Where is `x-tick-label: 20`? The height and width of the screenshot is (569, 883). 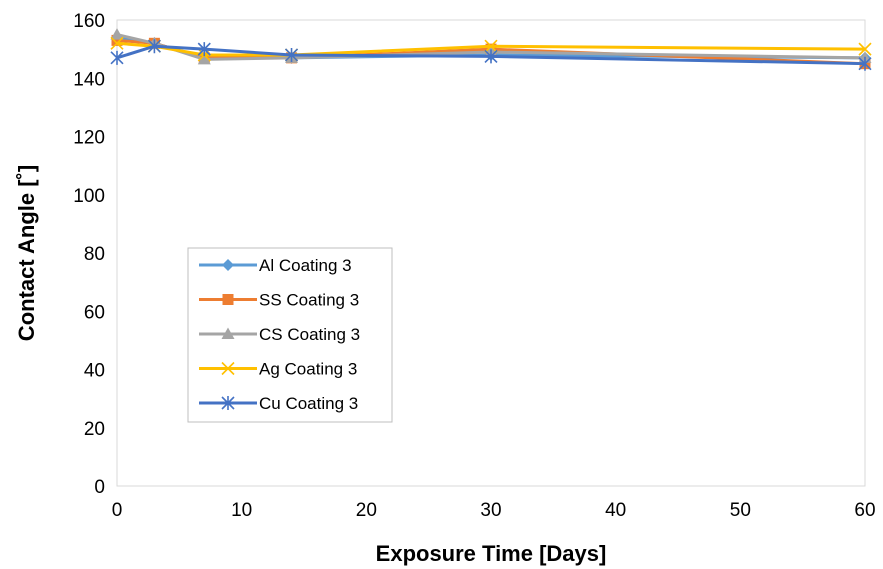 x-tick-label: 20 is located at coordinates (366, 510).